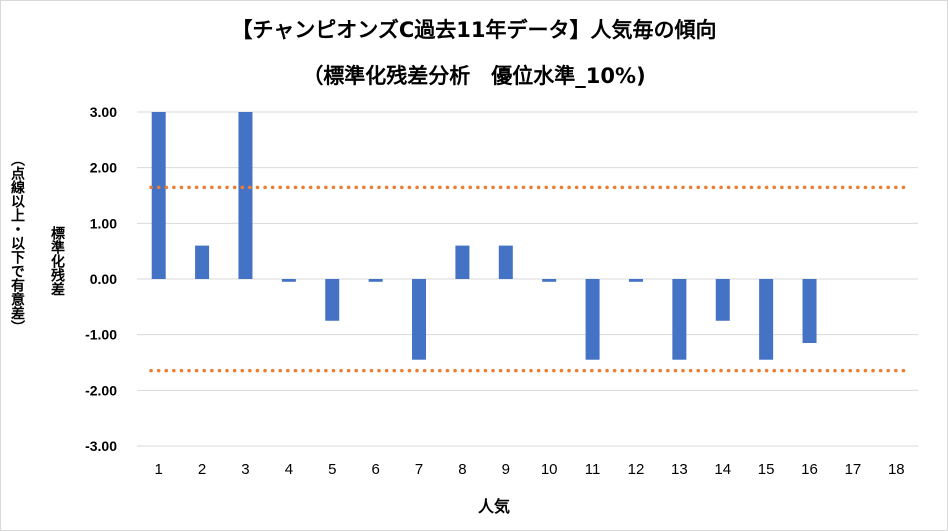 This screenshot has width=948, height=531. What do you see at coordinates (896, 469) in the screenshot?
I see `x-tick-label: 18` at bounding box center [896, 469].